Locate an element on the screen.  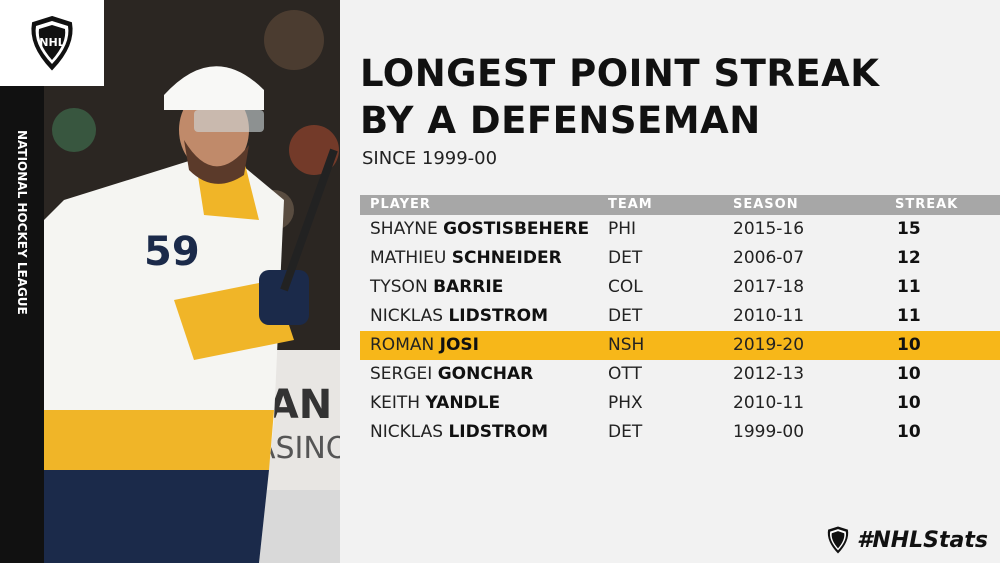
season-cell: 2015-16 is located at coordinates (769, 229).